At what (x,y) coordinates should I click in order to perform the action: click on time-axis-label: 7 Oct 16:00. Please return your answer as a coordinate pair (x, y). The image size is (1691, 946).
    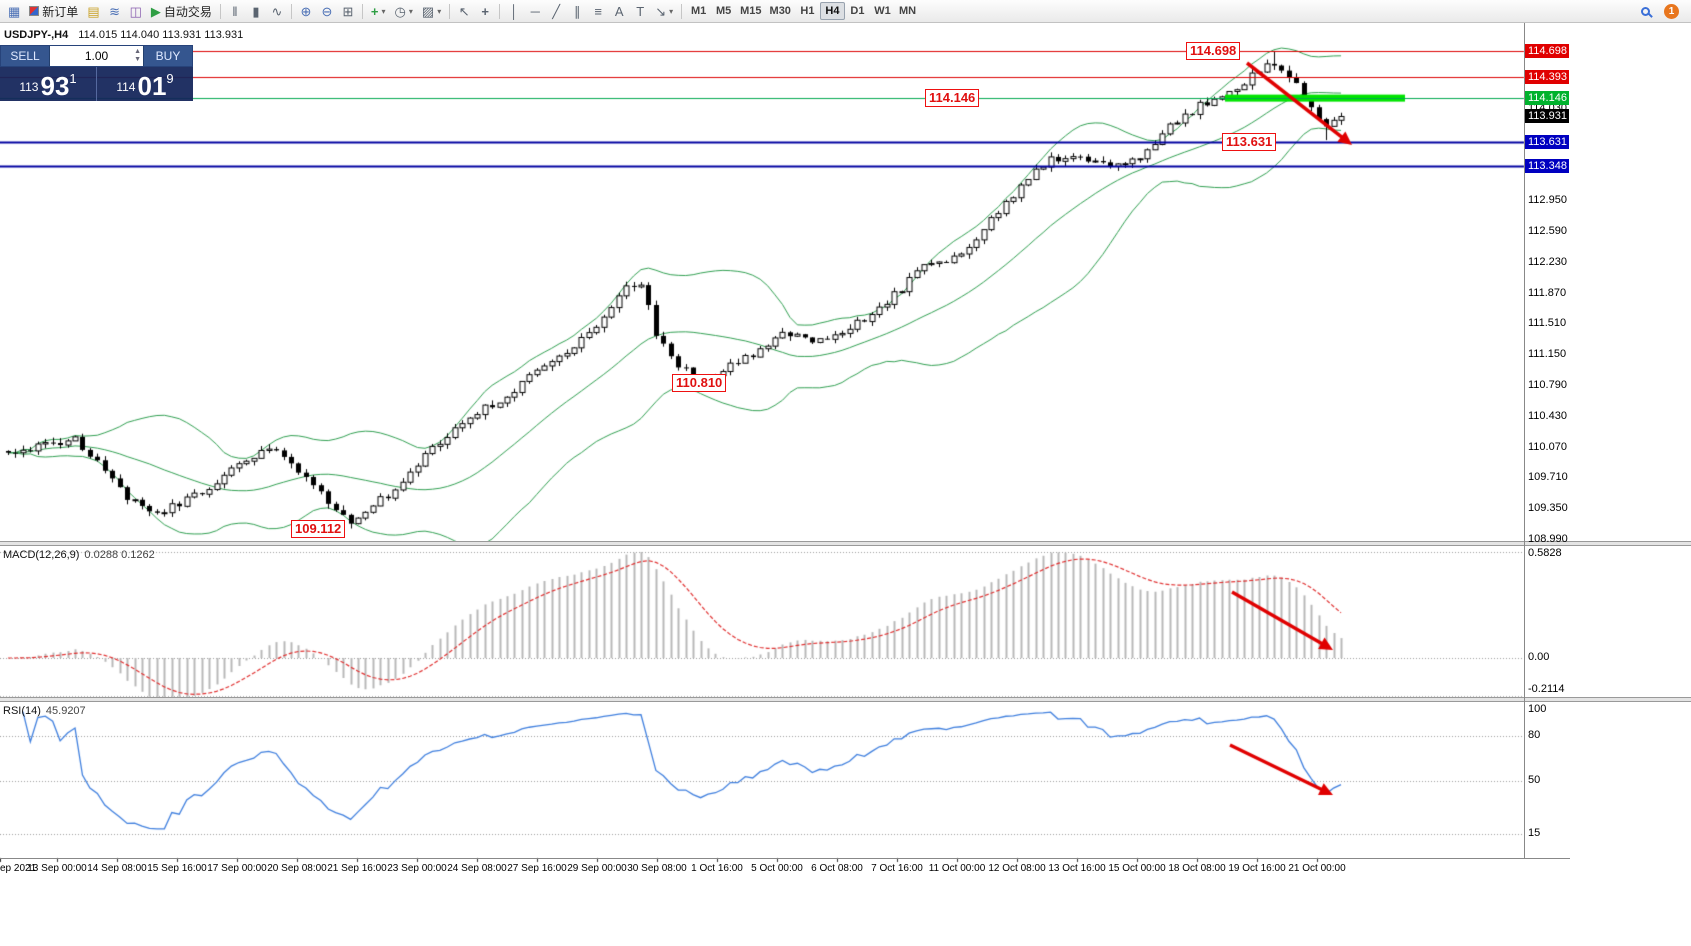
    Looking at the image, I should click on (897, 868).